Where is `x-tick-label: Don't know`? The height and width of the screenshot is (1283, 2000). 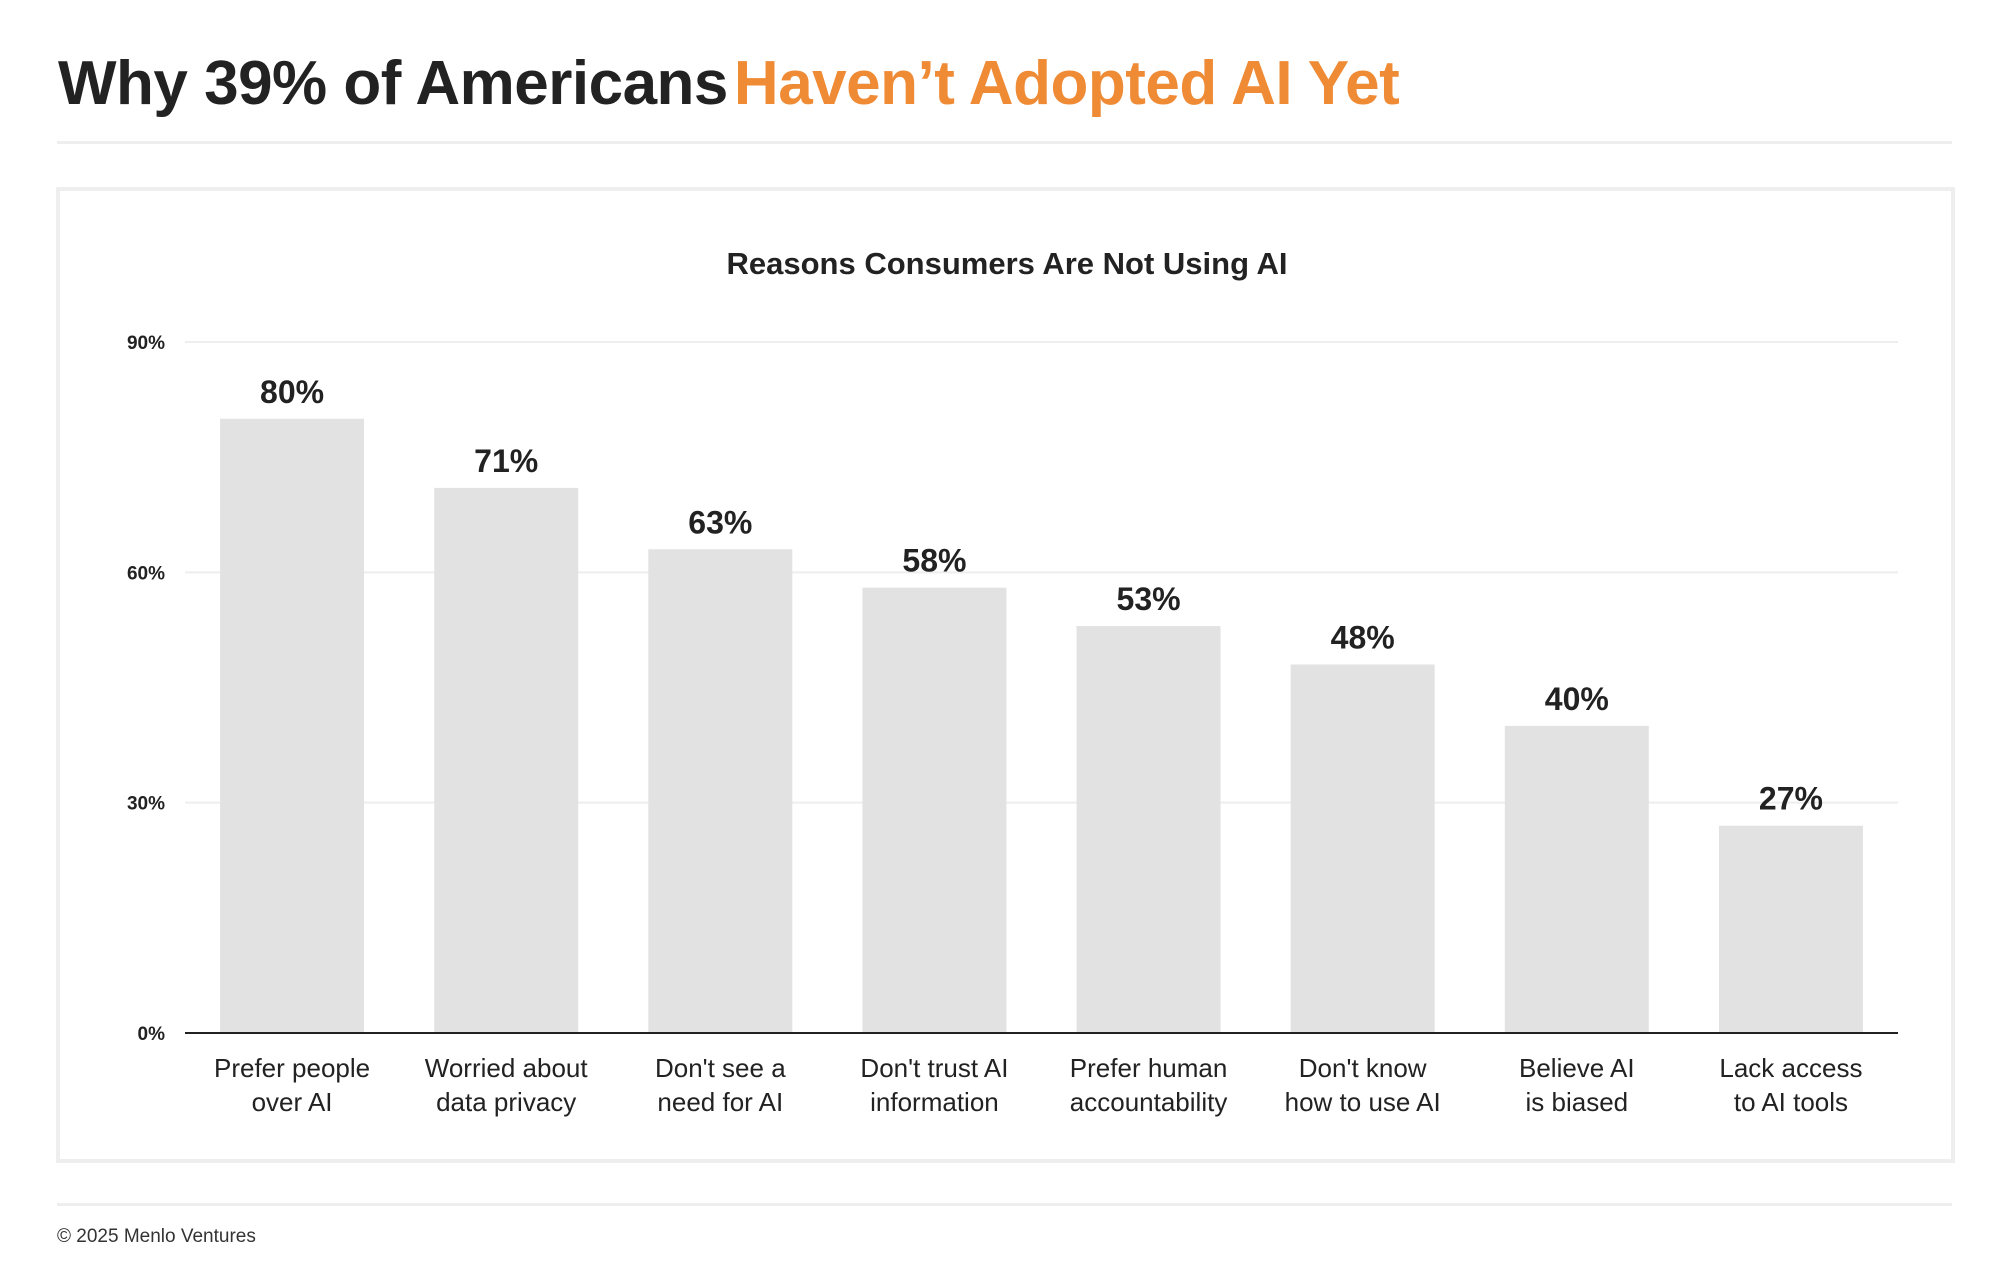
x-tick-label: Don't know is located at coordinates (1363, 1068).